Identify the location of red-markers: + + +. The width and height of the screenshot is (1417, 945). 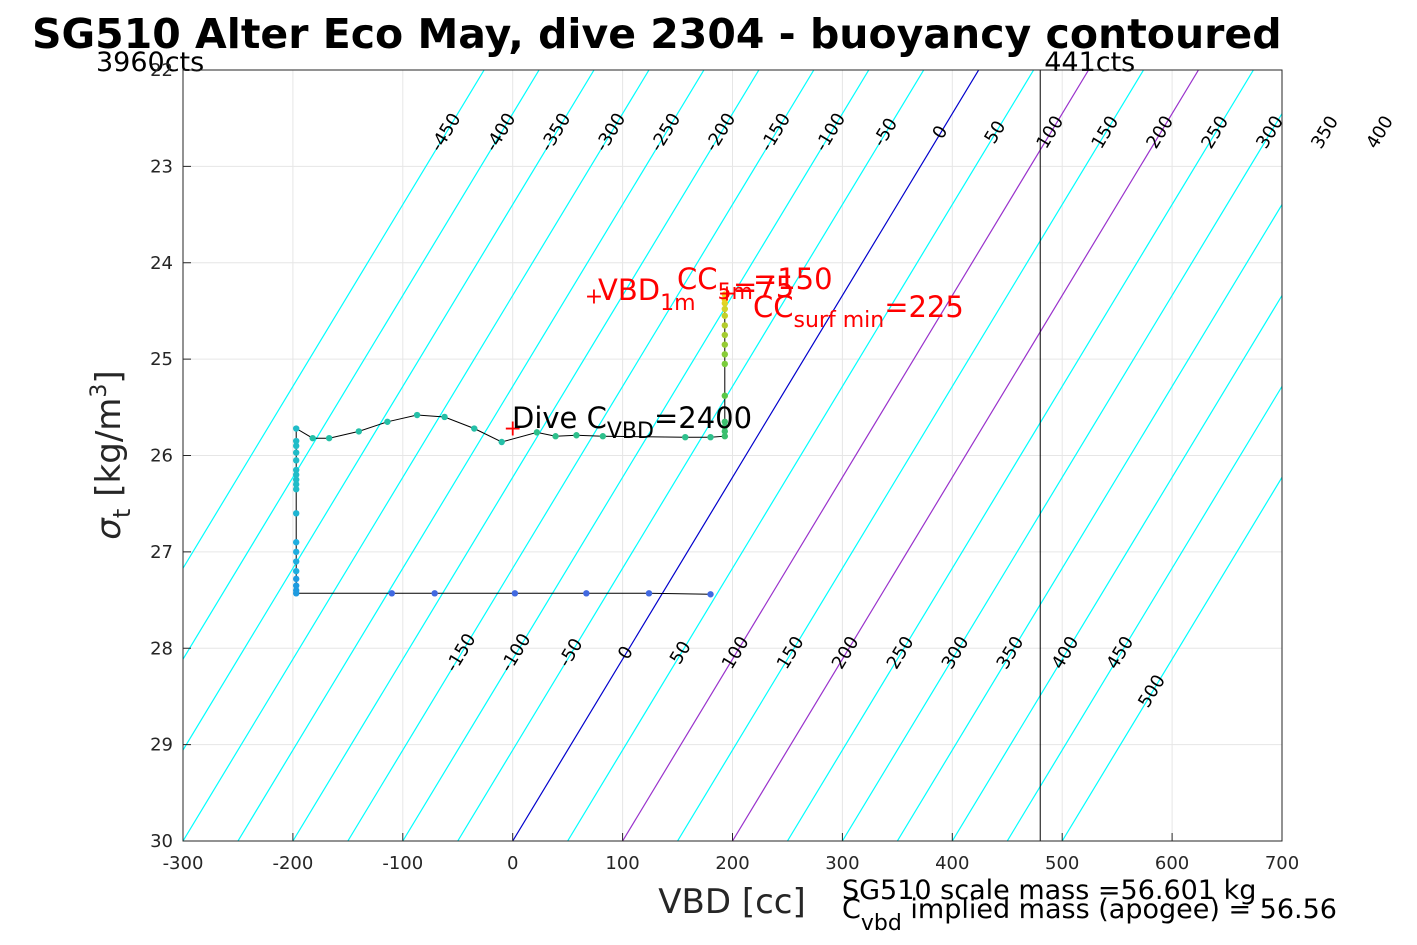
(619, 362).